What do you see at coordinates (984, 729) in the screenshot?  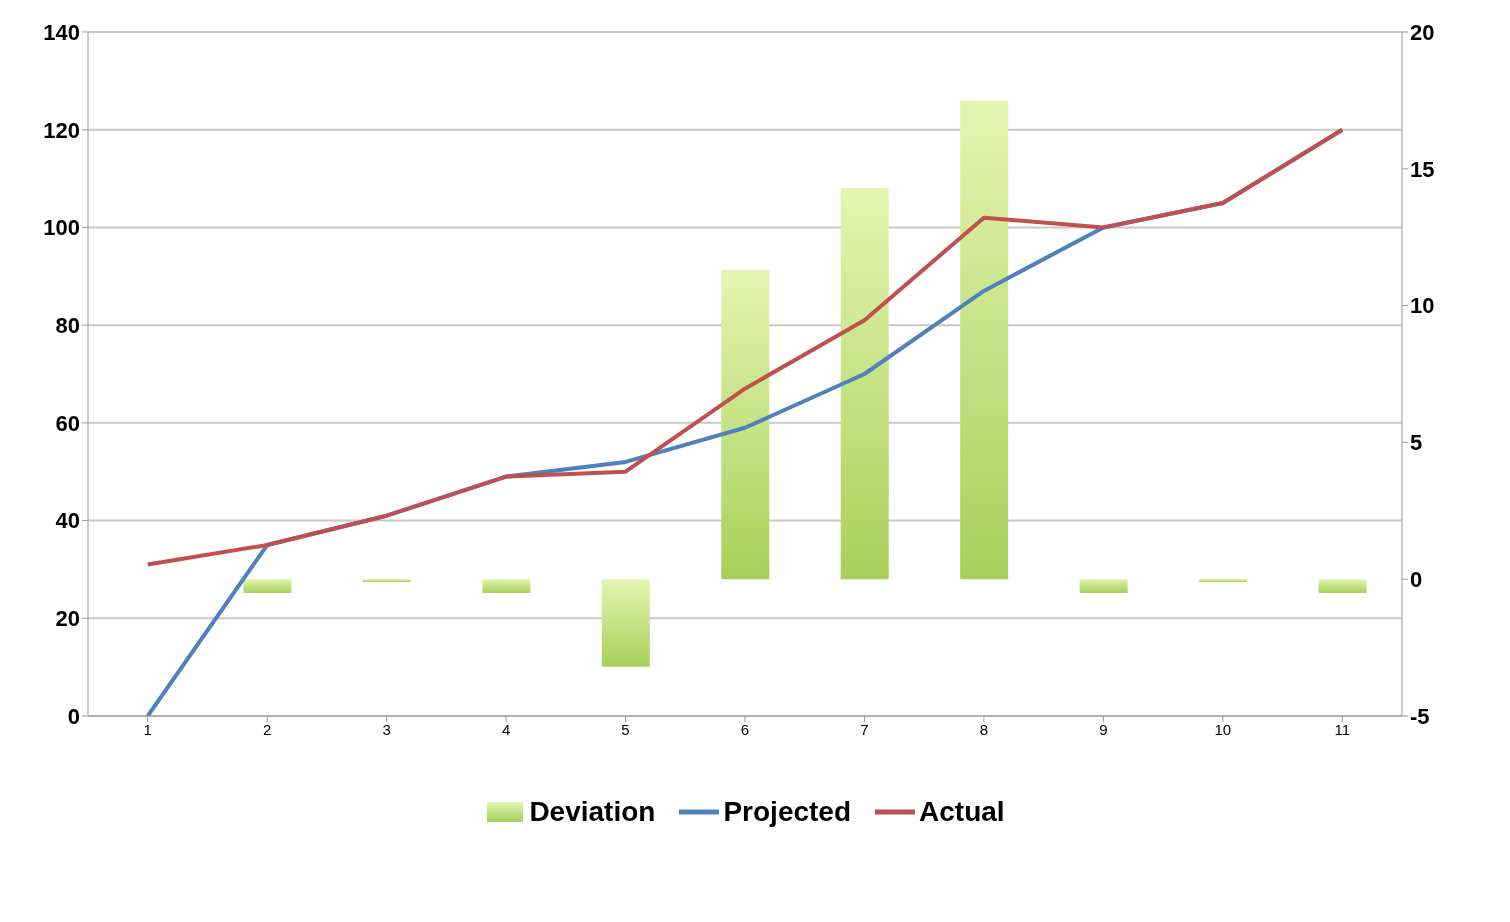 I see `x-tick-label: 8` at bounding box center [984, 729].